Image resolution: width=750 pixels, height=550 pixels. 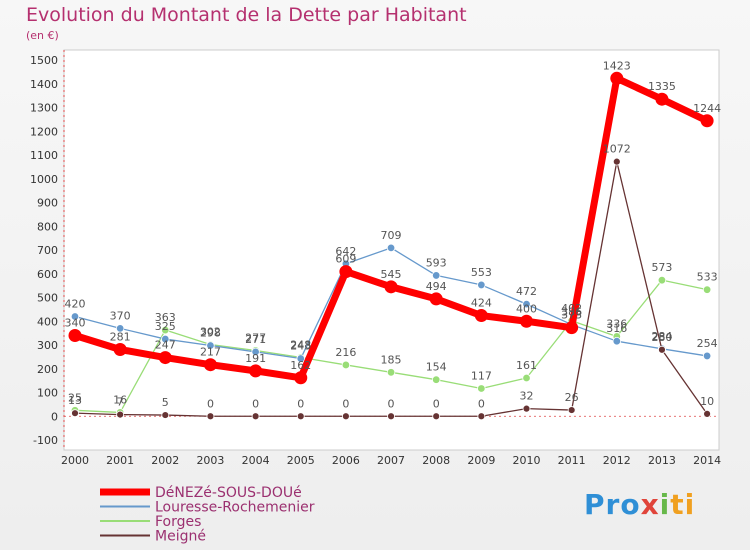 What do you see at coordinates (526, 291) in the screenshot?
I see `data-label: 472` at bounding box center [526, 291].